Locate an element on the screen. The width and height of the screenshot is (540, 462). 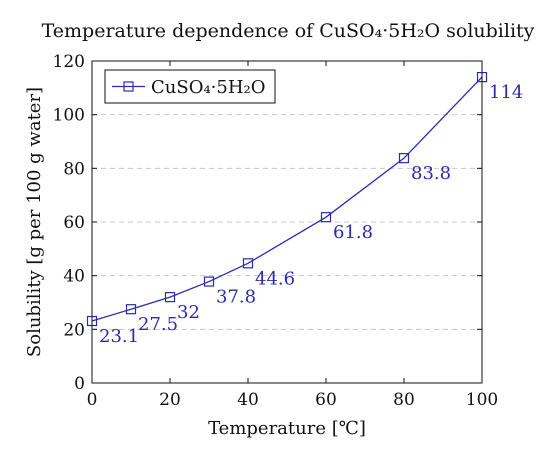
data-label: 83.8 is located at coordinates (431, 173).